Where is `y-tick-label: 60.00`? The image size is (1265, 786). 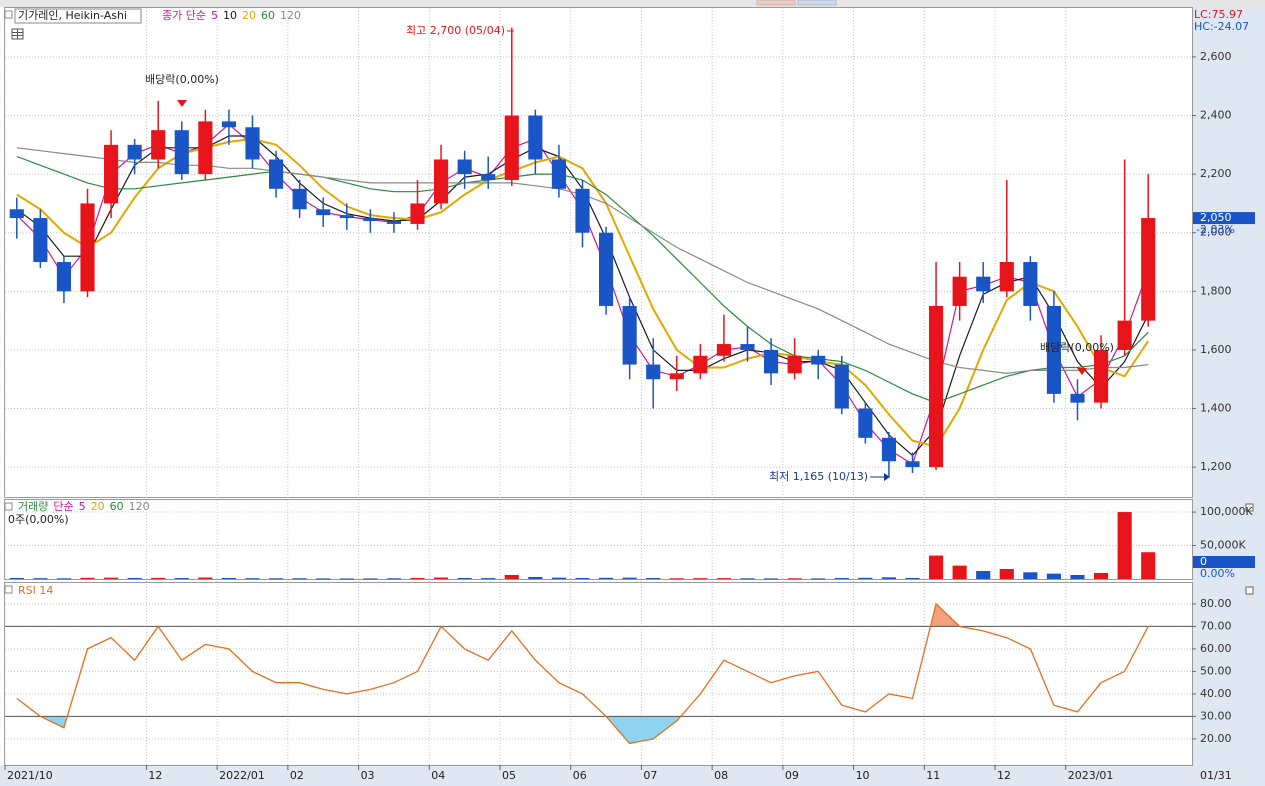 y-tick-label: 60.00 is located at coordinates (1216, 648).